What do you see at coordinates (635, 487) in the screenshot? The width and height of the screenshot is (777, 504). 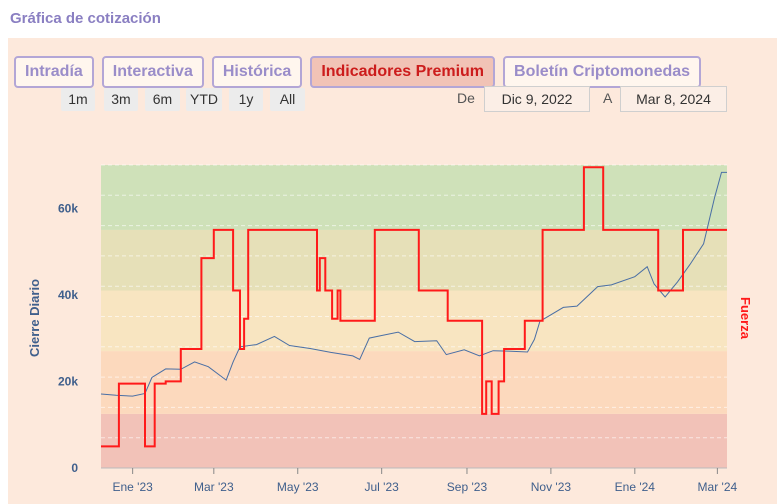 I see `x-tick-label: Ene '24` at bounding box center [635, 487].